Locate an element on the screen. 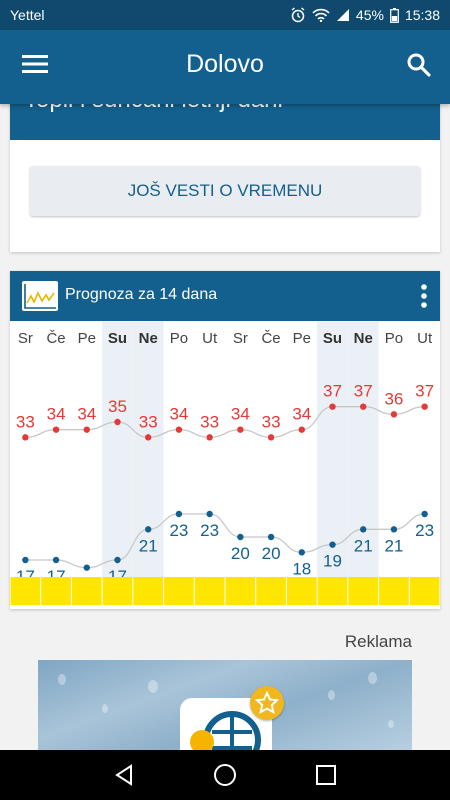  home-icon is located at coordinates (225, 775).